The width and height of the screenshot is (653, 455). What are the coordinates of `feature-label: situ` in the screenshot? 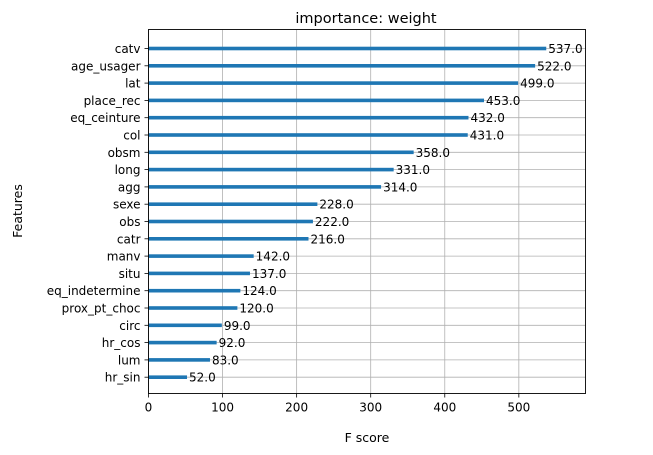 It's located at (130, 274).